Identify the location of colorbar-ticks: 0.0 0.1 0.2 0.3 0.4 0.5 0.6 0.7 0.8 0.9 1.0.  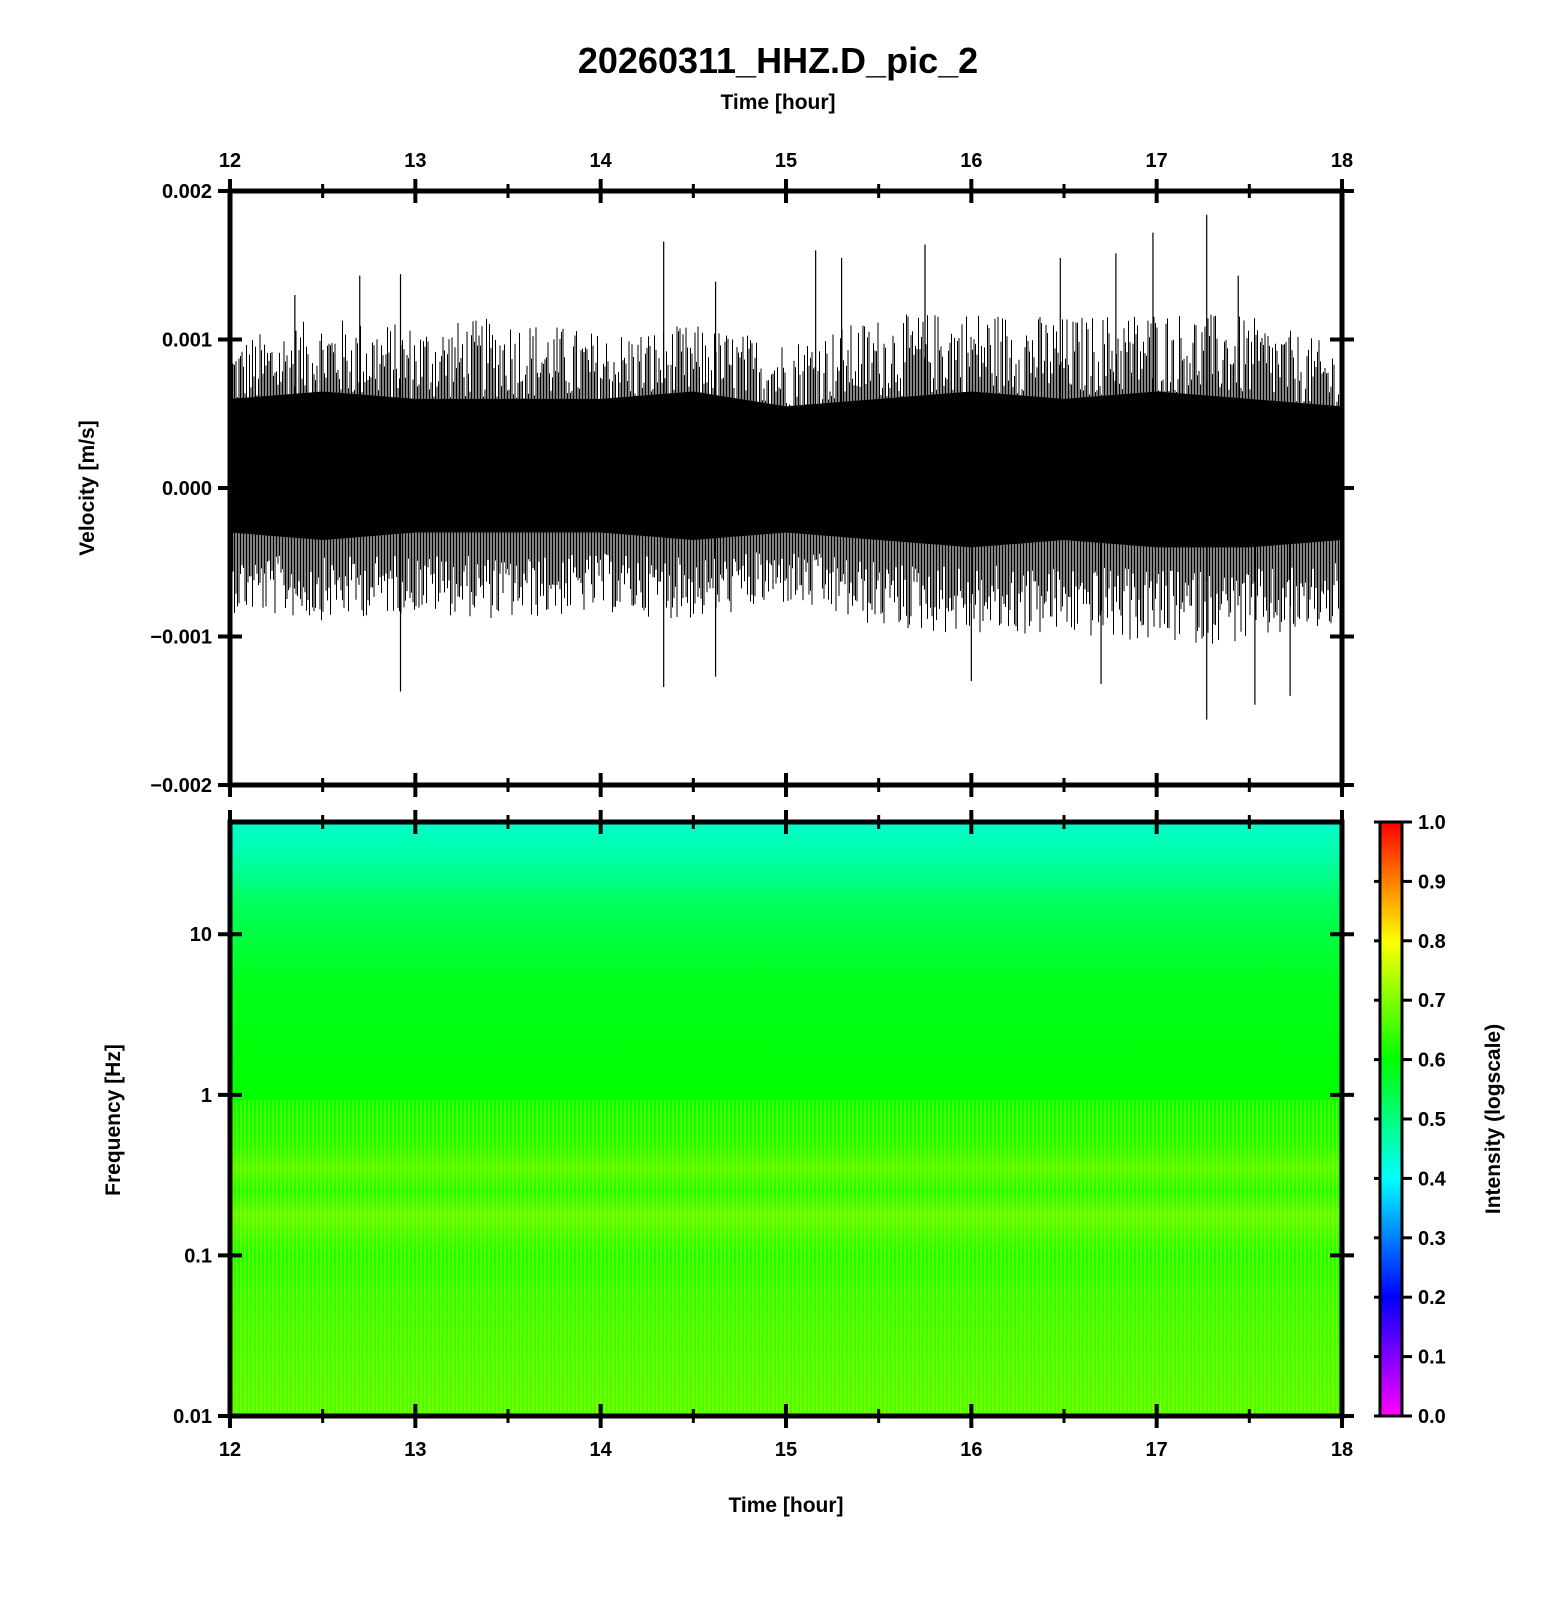
(1410, 1120).